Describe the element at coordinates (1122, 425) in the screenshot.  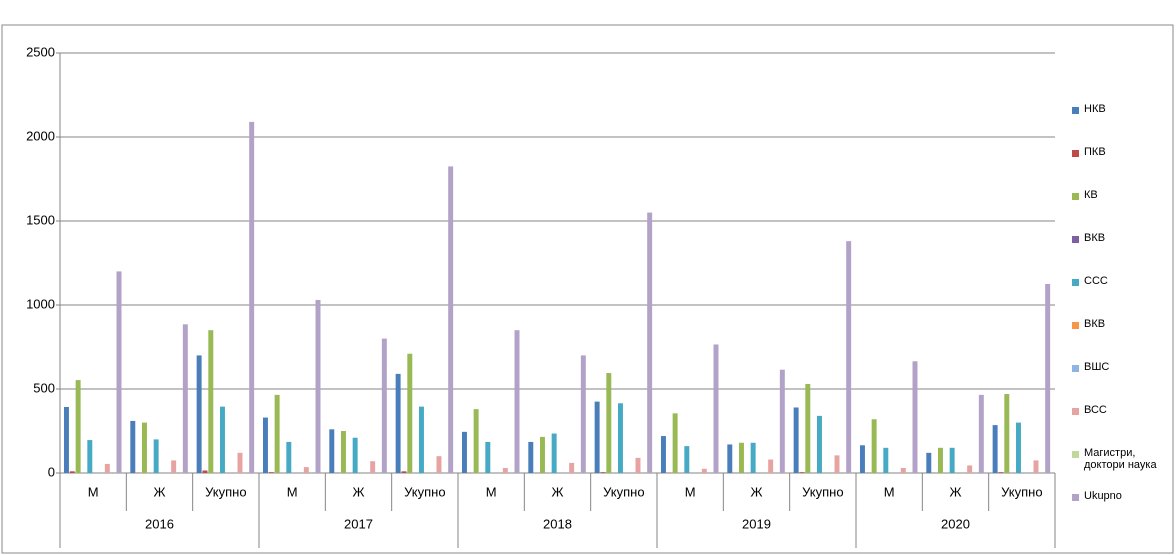
I see `legend-item: ВСС` at that location.